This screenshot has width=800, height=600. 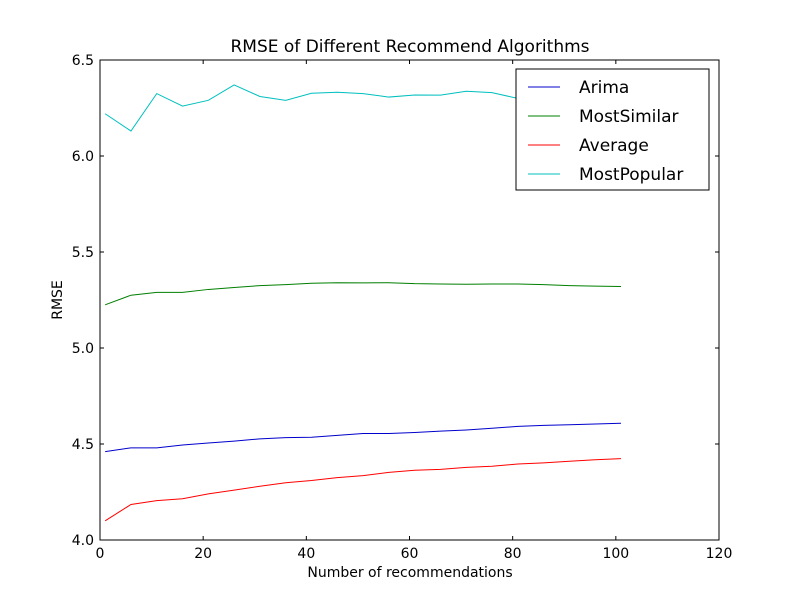 What do you see at coordinates (410, 554) in the screenshot?
I see `x-tick-label: 60` at bounding box center [410, 554].